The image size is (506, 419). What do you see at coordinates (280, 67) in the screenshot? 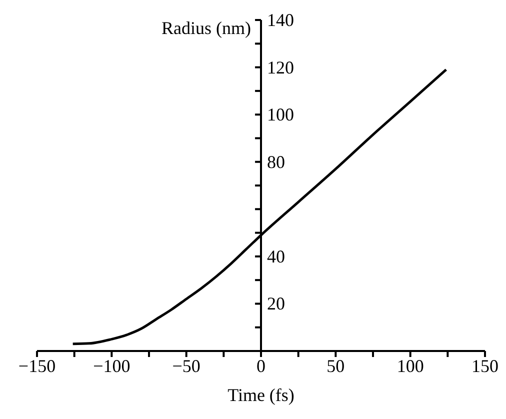
I see `y-tick-label: 120` at bounding box center [280, 67].